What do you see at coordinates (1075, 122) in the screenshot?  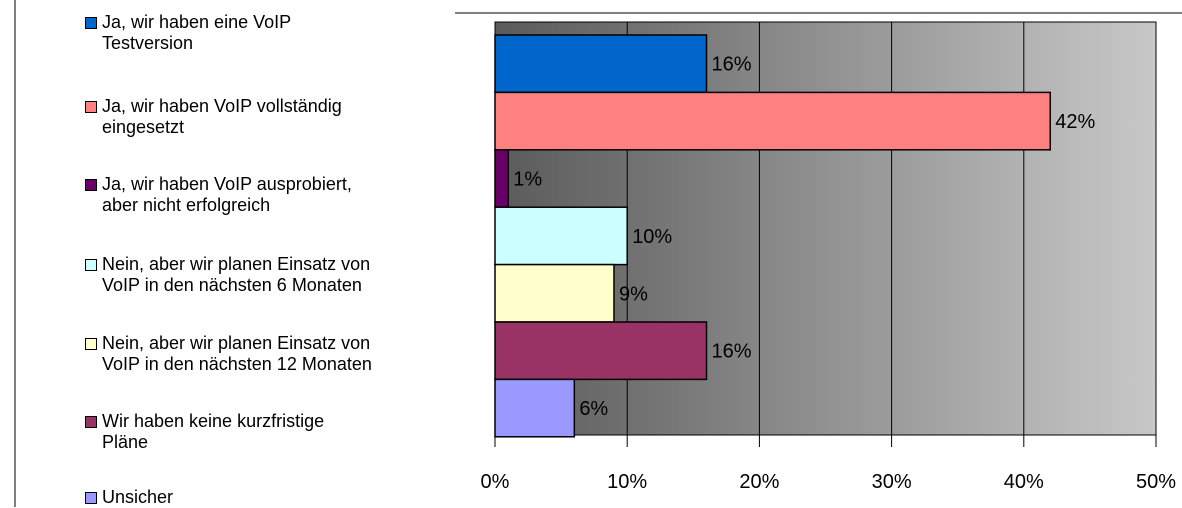 I see `data-label: 42%` at bounding box center [1075, 122].